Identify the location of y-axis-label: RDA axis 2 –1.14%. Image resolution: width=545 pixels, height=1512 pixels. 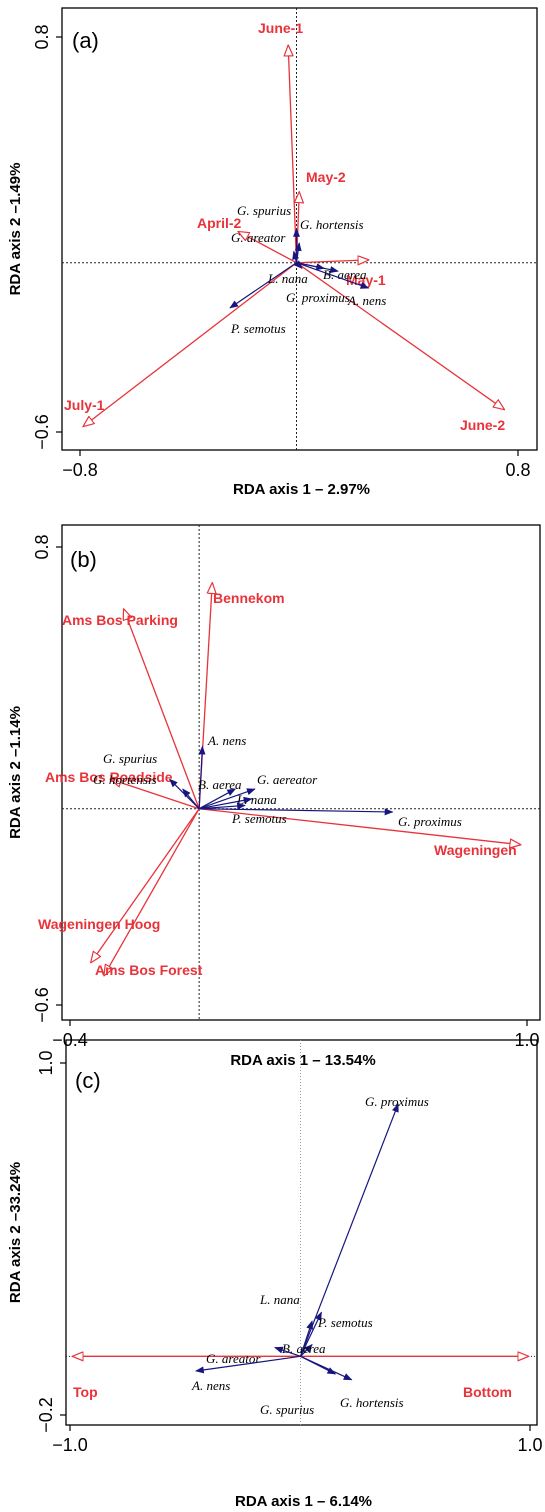
(15, 772).